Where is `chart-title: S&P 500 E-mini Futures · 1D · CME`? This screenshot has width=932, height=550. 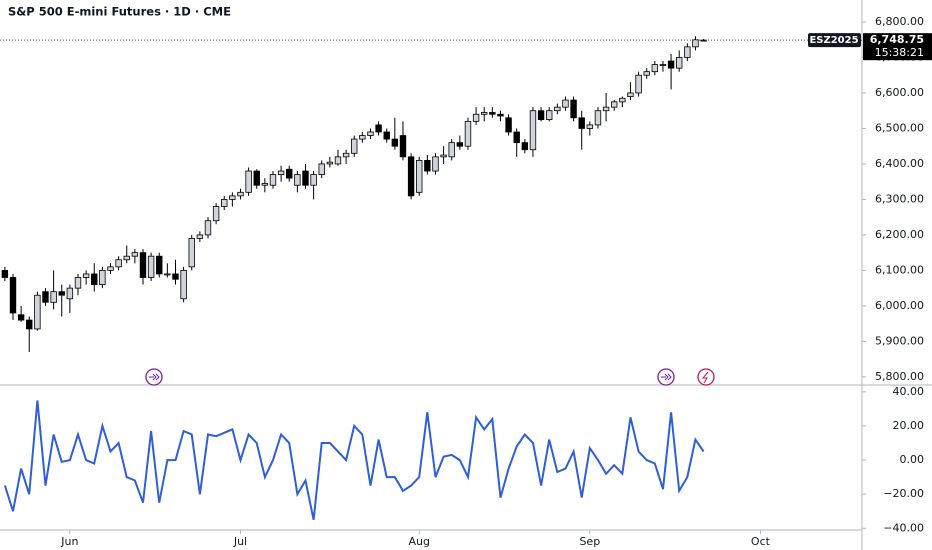
chart-title: S&P 500 E-mini Futures · 1D · CME is located at coordinates (119, 12).